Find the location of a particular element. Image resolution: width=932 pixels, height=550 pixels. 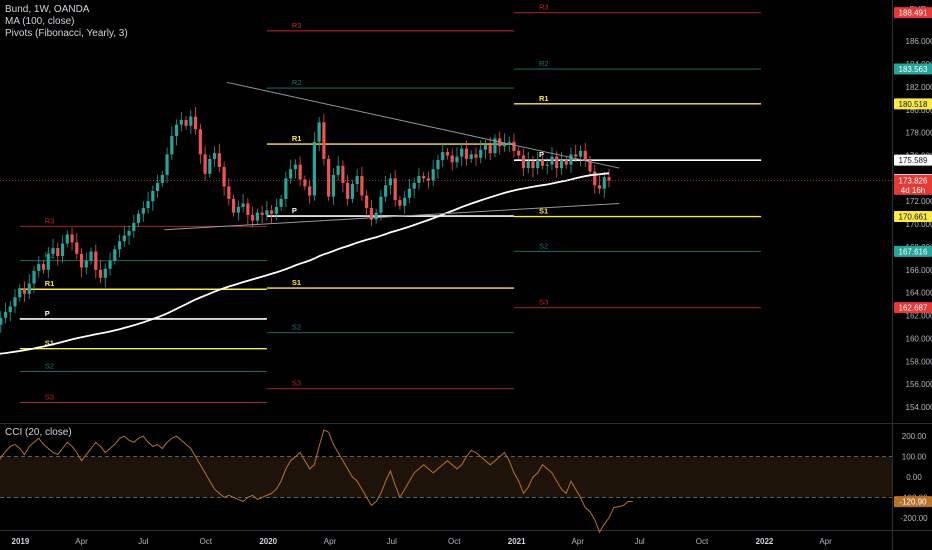

cci-band is located at coordinates (446, 477).